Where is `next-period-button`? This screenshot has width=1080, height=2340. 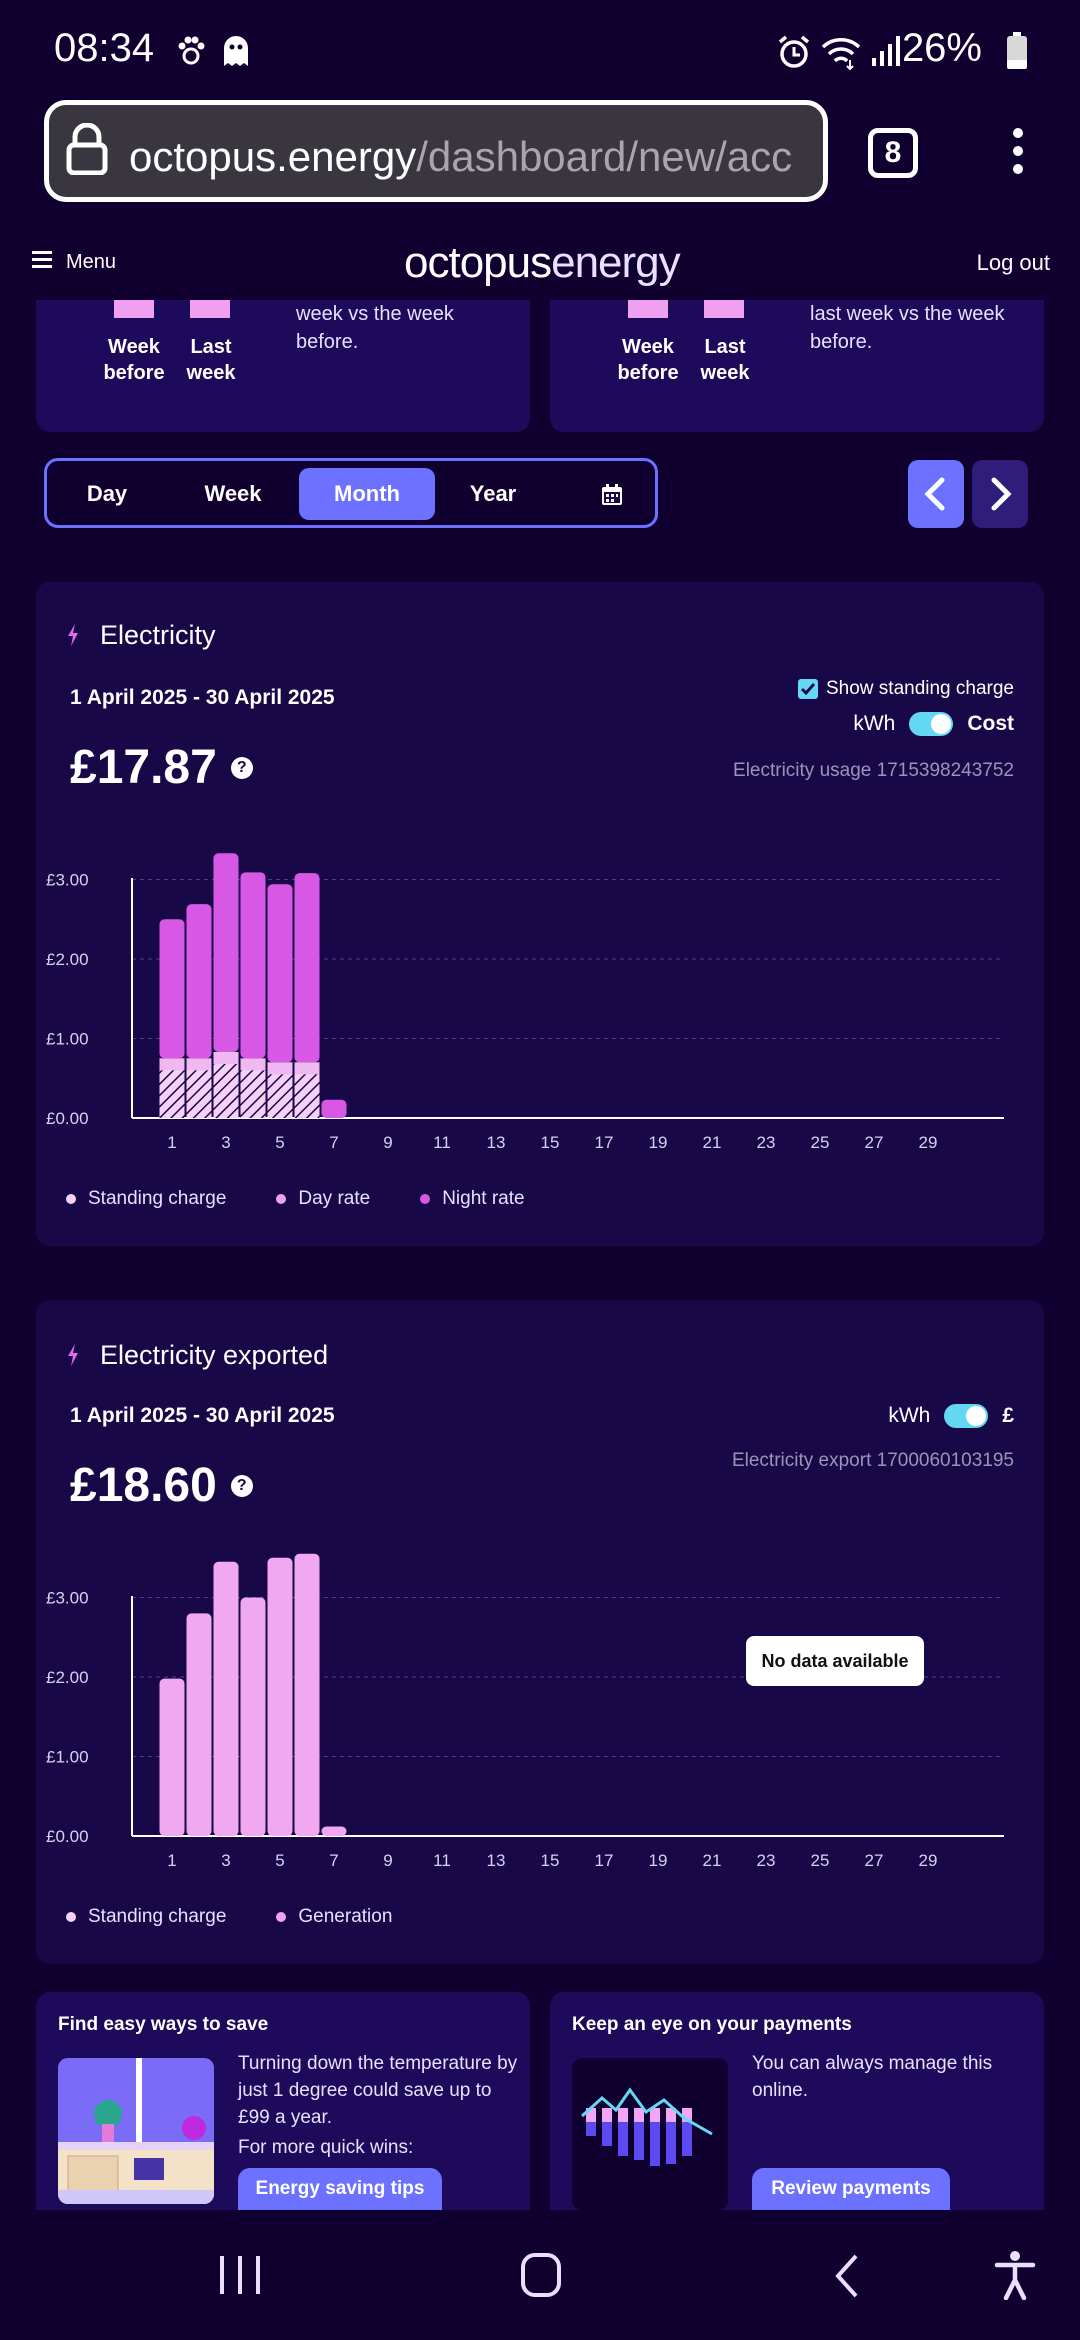
next-period-button is located at coordinates (1000, 494).